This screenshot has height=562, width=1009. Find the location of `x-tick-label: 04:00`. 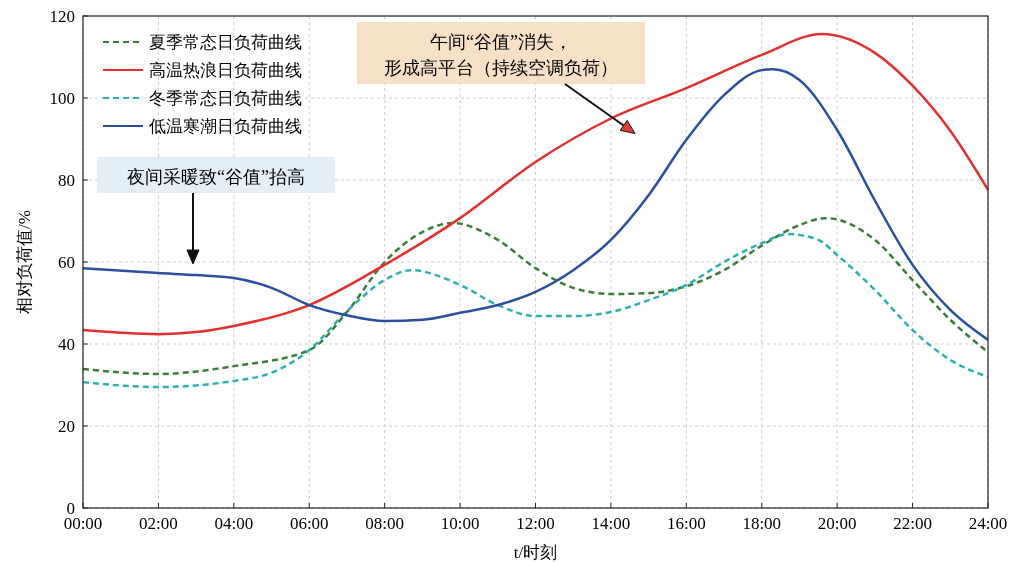

x-tick-label: 04:00 is located at coordinates (234, 523).